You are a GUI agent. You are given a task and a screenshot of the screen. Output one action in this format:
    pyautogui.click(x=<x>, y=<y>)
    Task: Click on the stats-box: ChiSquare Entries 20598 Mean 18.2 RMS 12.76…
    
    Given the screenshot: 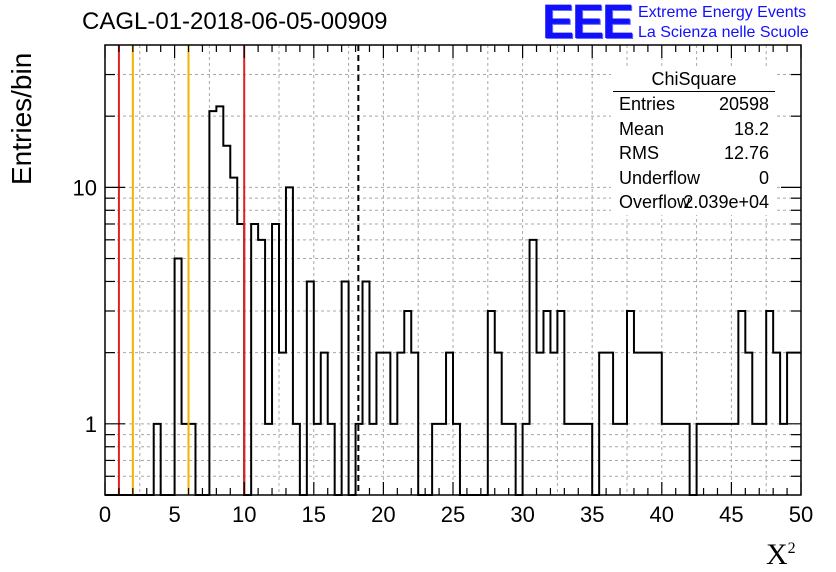 What is the action you would take?
    pyautogui.click(x=694, y=141)
    